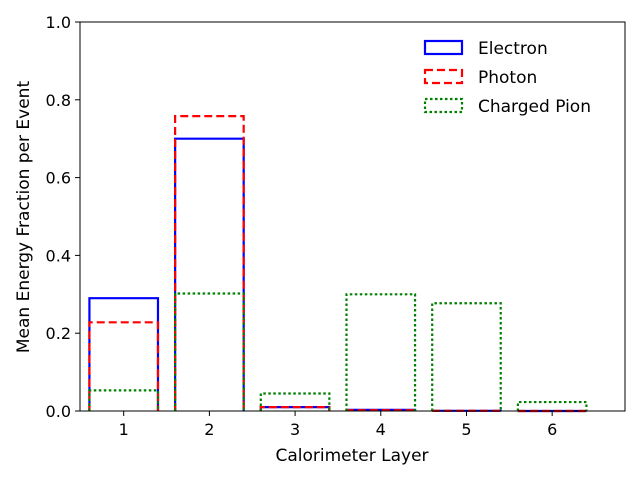 This screenshot has height=480, width=640. I want to click on y-tick-label: 0.6, so click(58, 178).